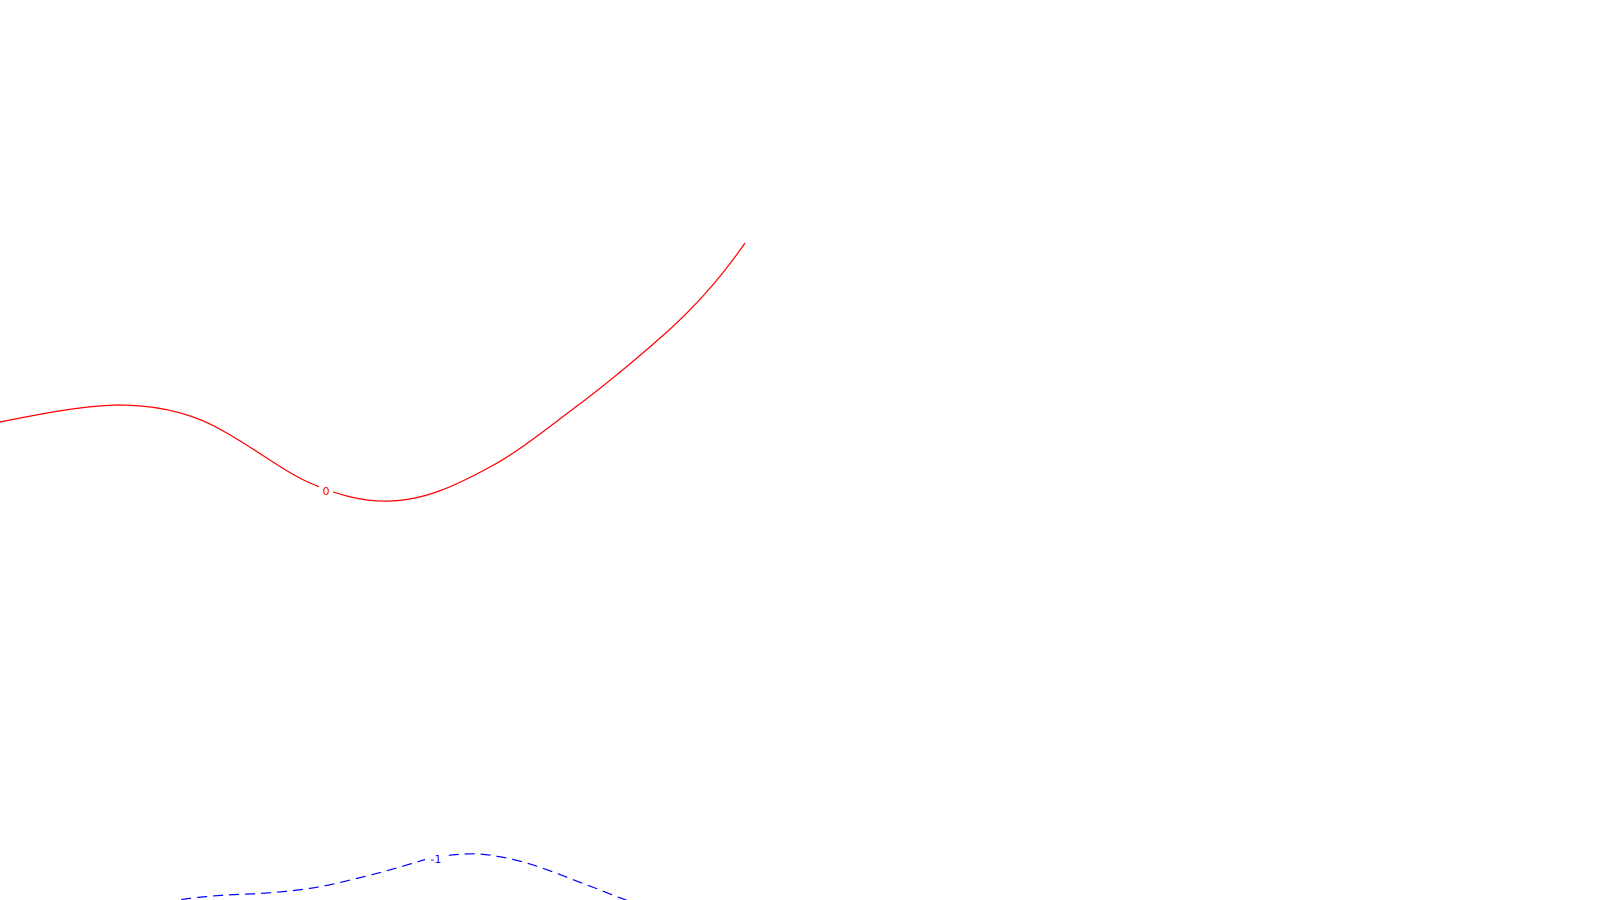 Image resolution: width=1600 pixels, height=900 pixels. I want to click on contour-zero-label: 0, so click(326, 491).